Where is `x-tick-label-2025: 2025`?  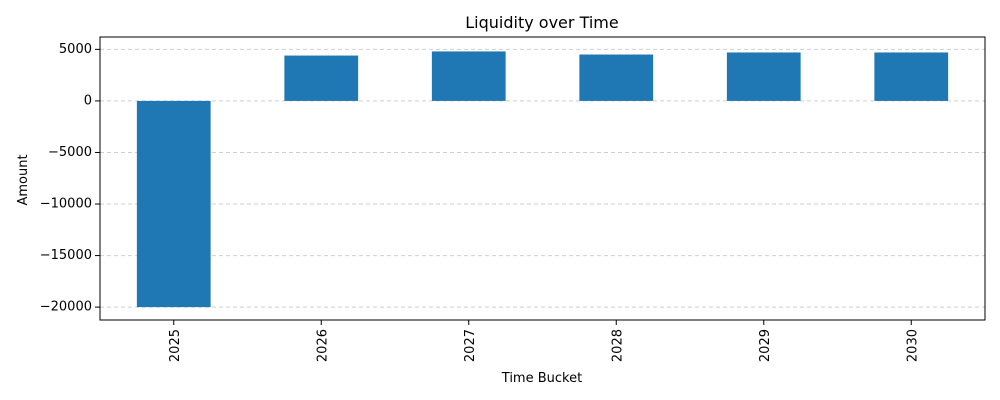 x-tick-label-2025: 2025 is located at coordinates (175, 345).